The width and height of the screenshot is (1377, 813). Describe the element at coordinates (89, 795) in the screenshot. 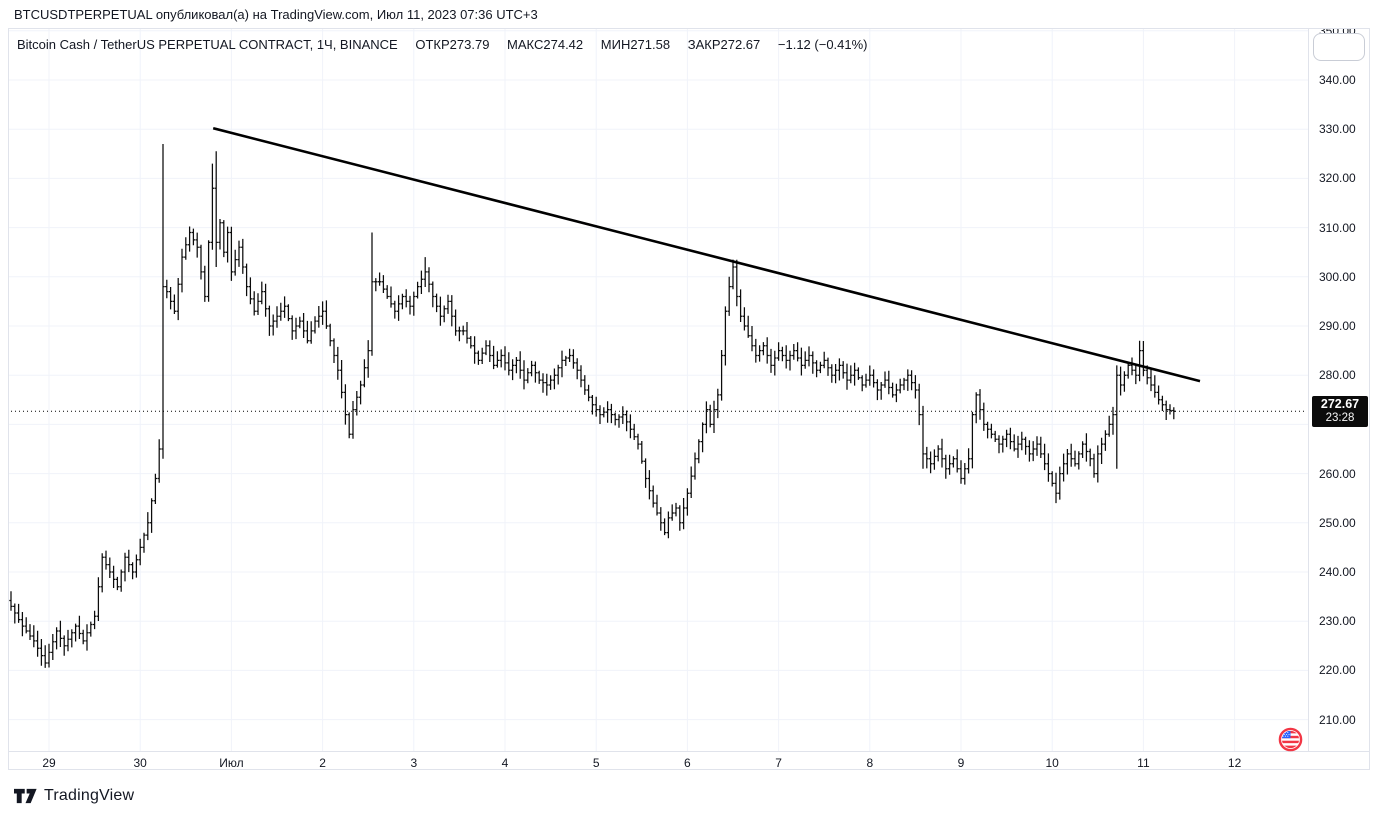

I see `tradingview-logo-text: TradingView` at that location.